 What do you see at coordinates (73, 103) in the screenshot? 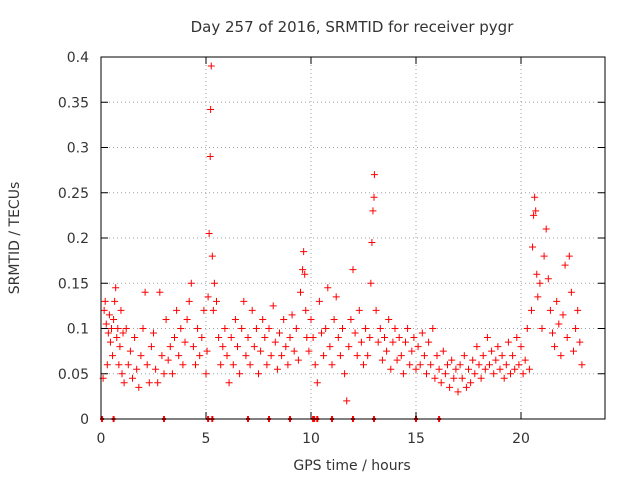
I see `y-tick-label: 0.35` at bounding box center [73, 103].